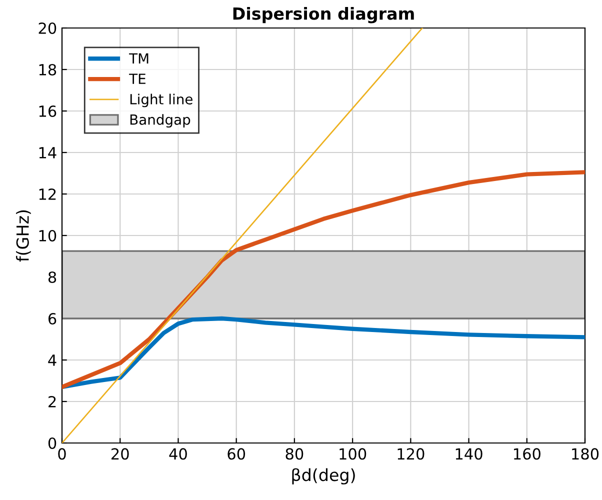 The width and height of the screenshot is (602, 500). What do you see at coordinates (47, 194) in the screenshot?
I see `y-tick-label: 12` at bounding box center [47, 194].